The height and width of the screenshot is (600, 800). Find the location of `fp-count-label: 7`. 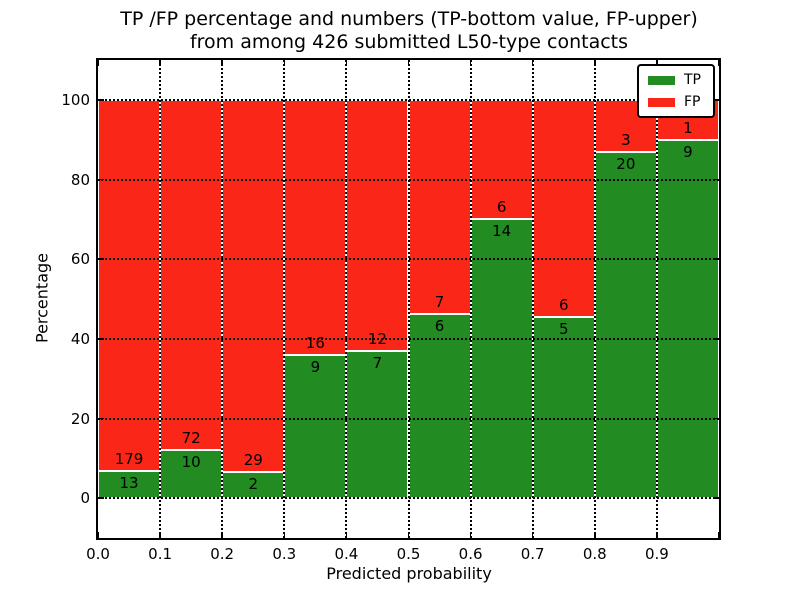

fp-count-label: 7 is located at coordinates (439, 302).